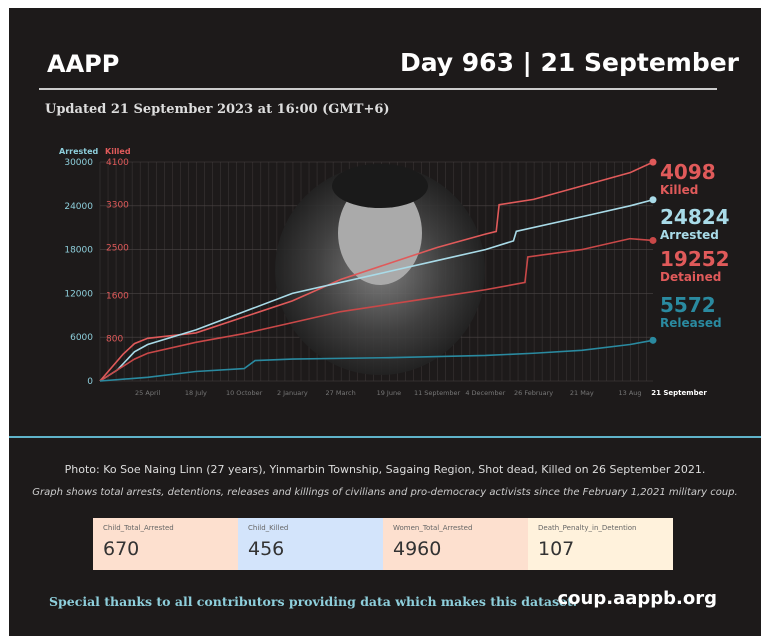 The height and width of the screenshot is (643, 768). I want to click on x-tick-label: 18 July, so click(196, 393).